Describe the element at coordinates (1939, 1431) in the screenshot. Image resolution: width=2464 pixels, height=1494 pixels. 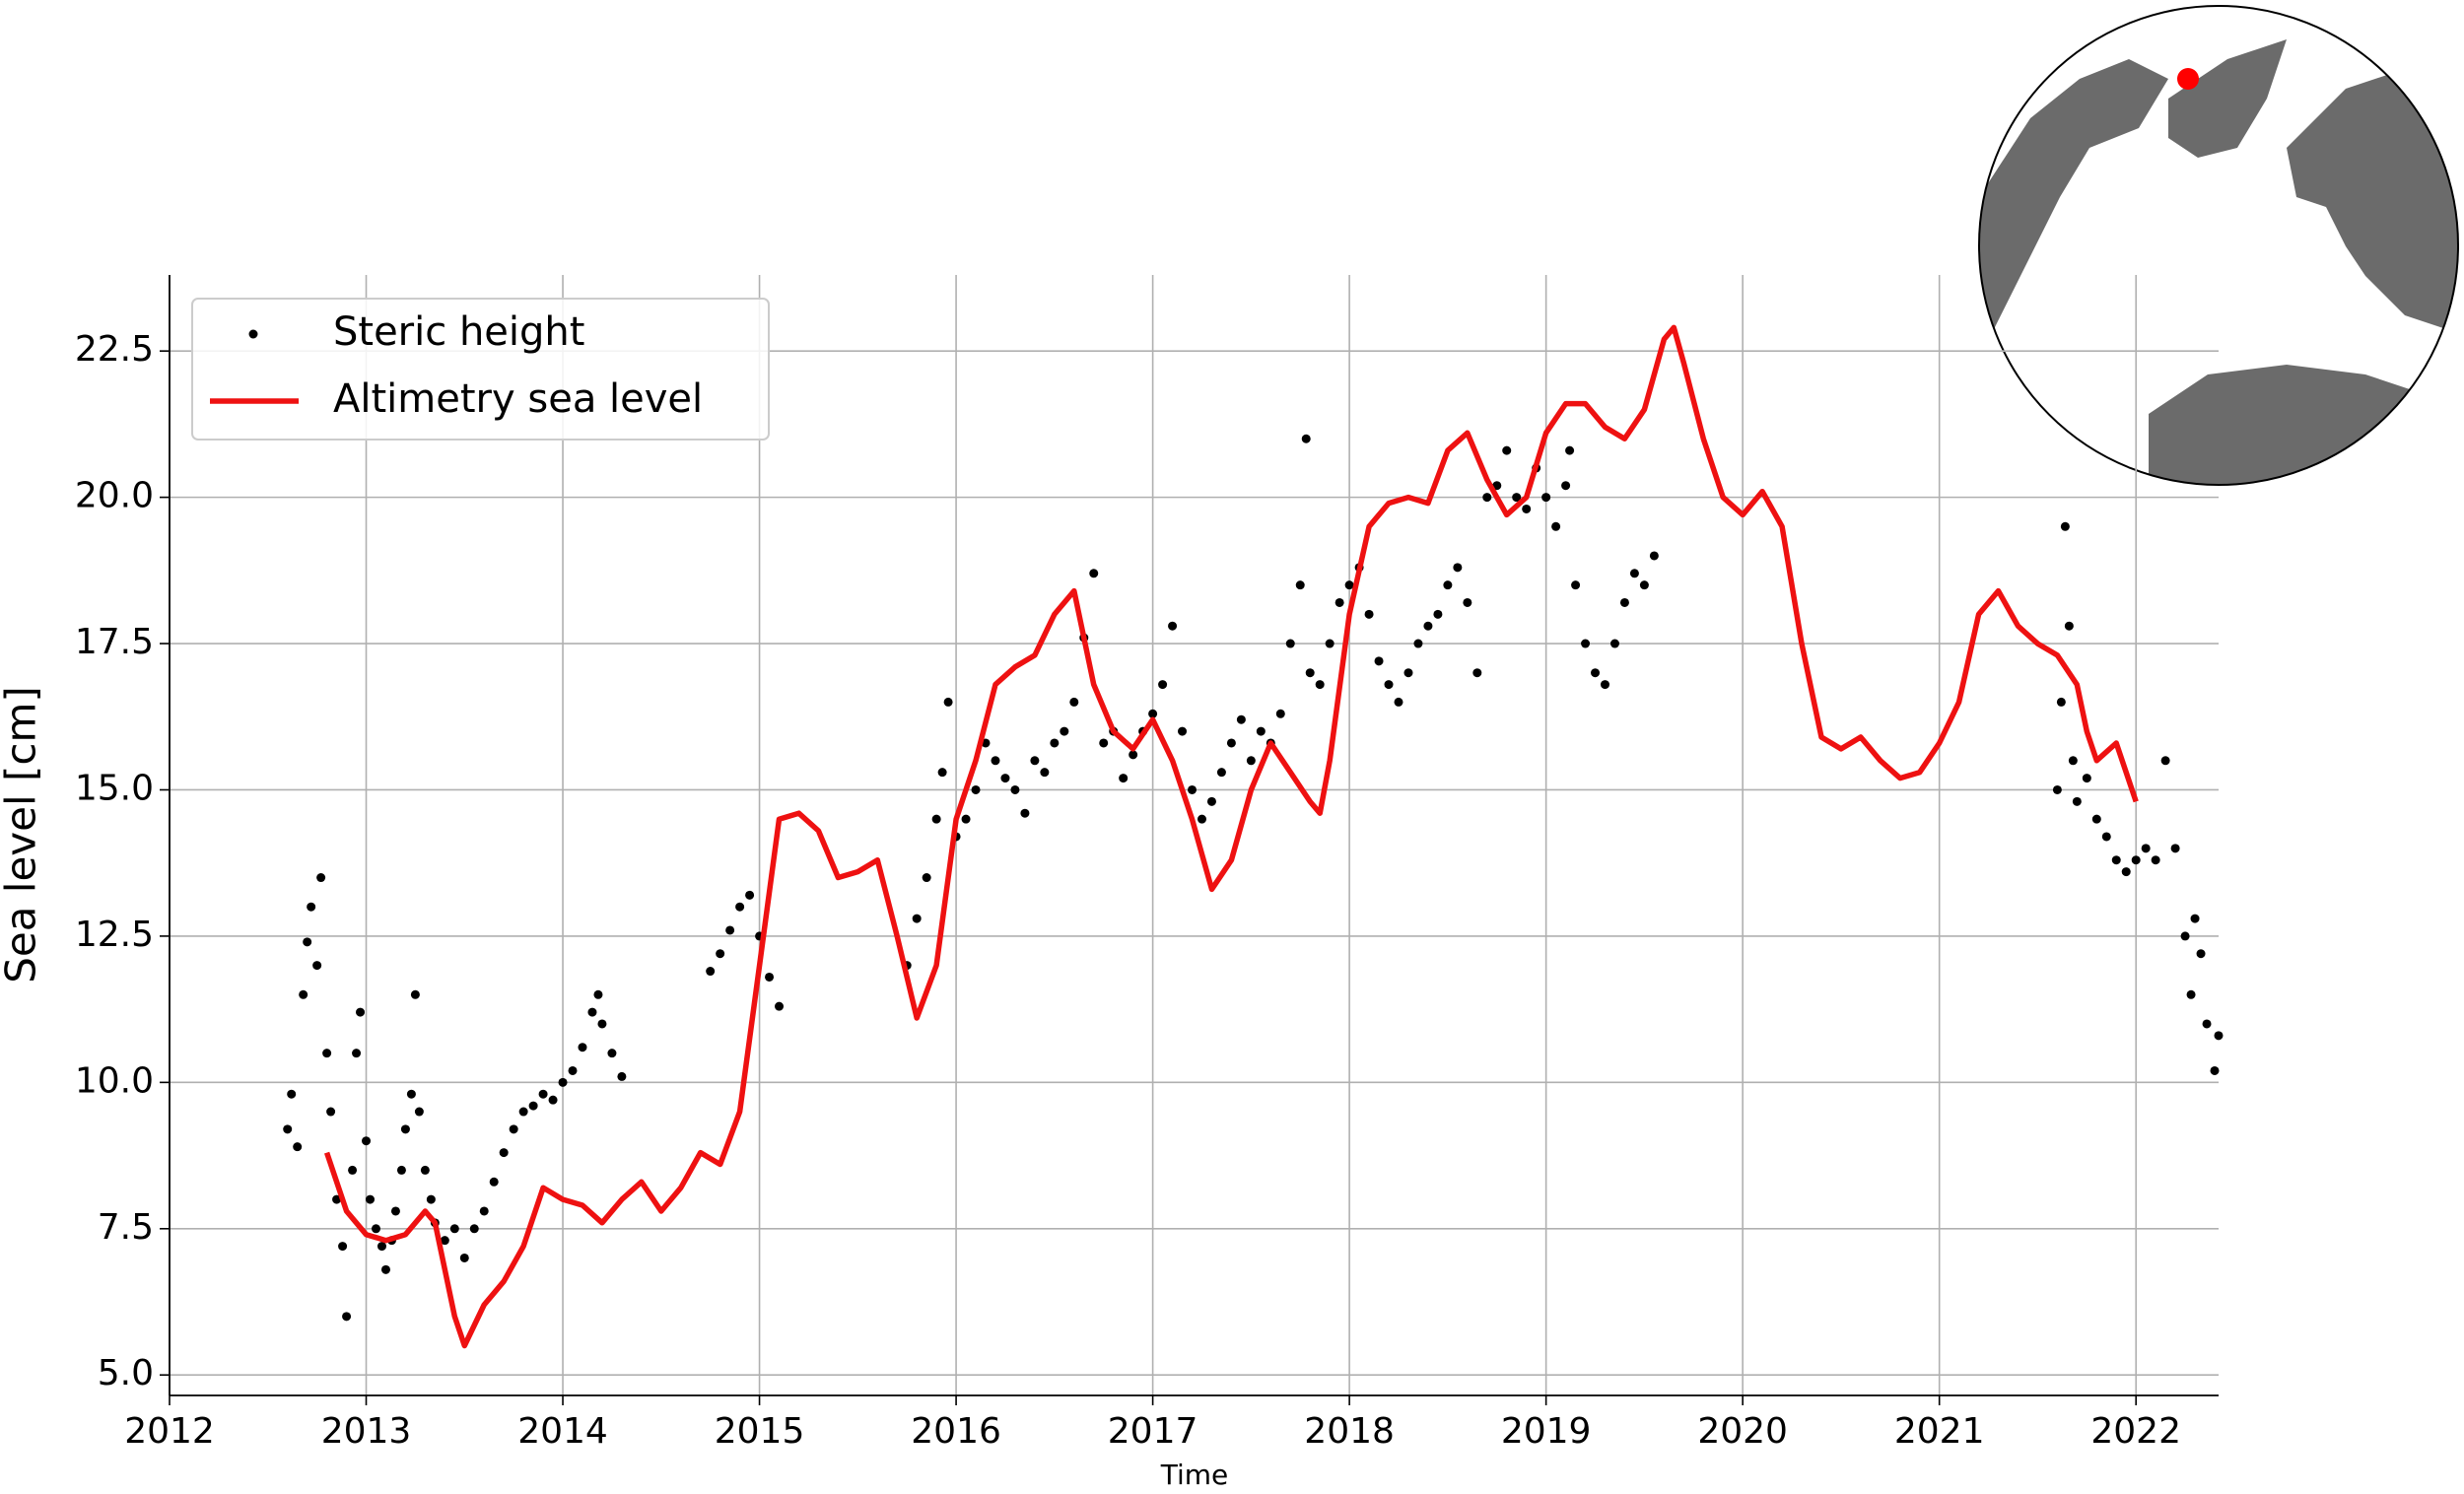
I see `x-tick-label: 2021` at that location.